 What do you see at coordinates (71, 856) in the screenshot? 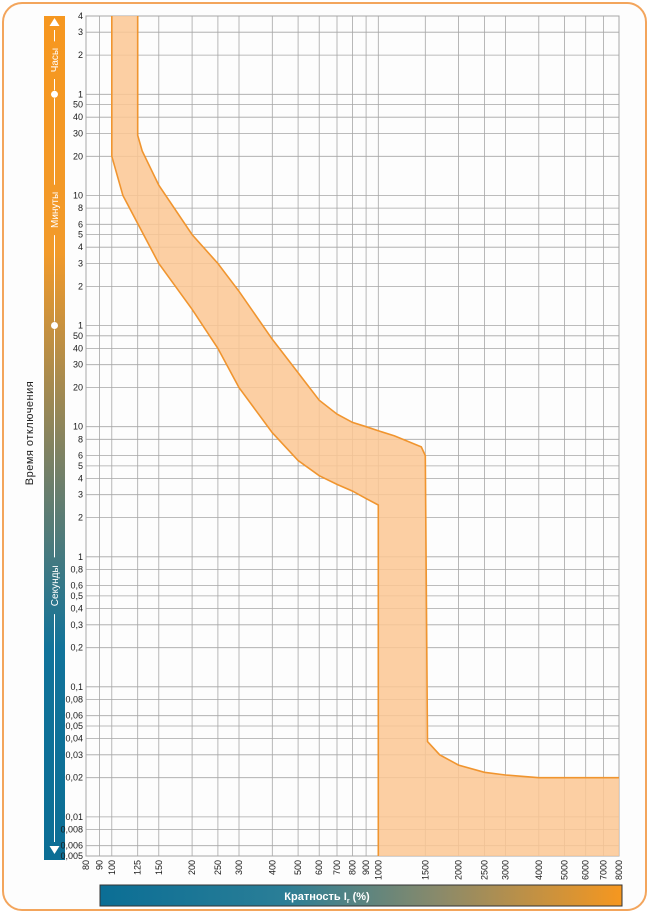
I see `y-tick-label: 0,005` at bounding box center [71, 856].